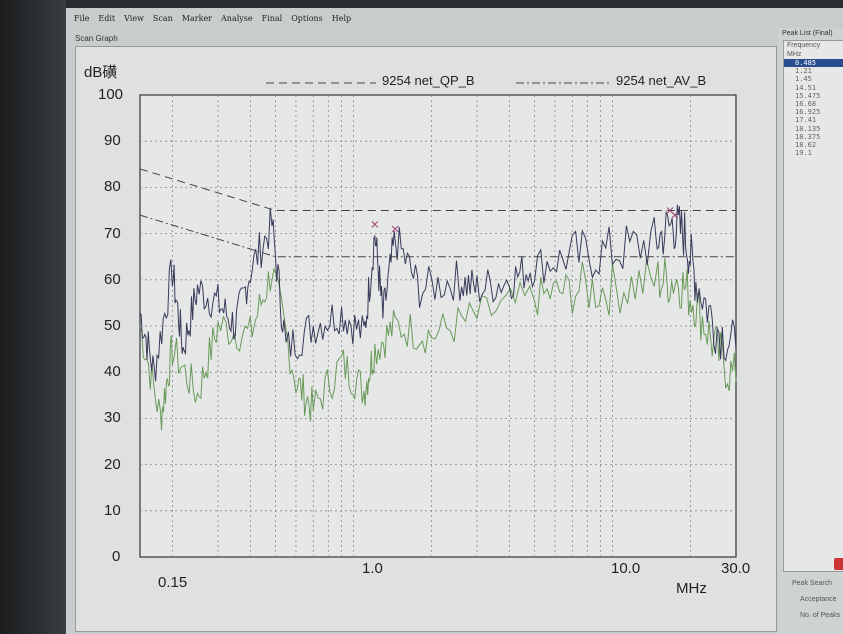 The width and height of the screenshot is (843, 634). Describe the element at coordinates (813, 63) in the screenshot. I see `peak-list-item: 0.485` at that location.